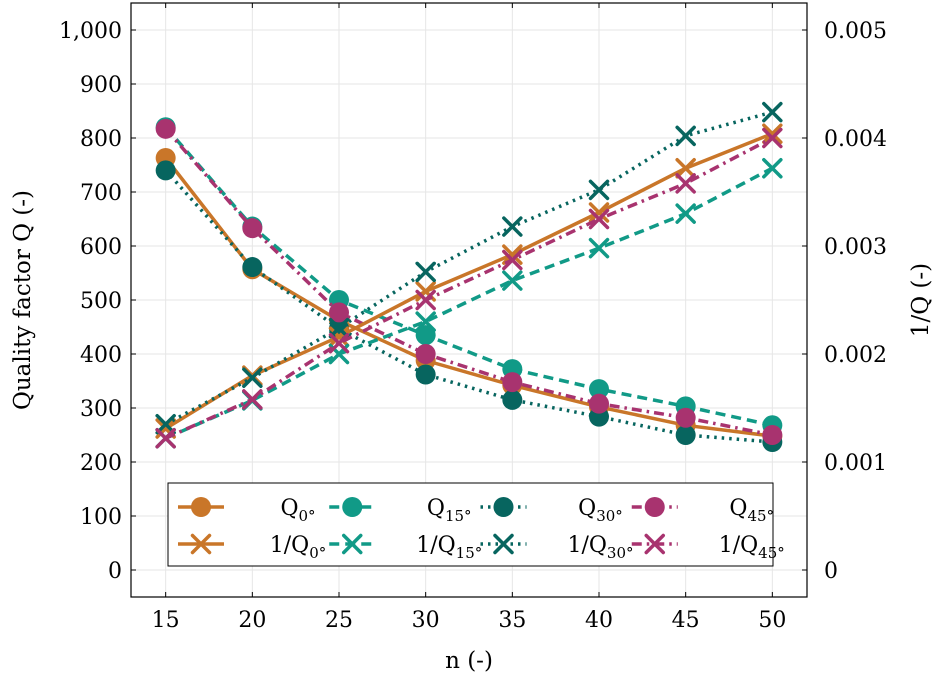  I want to click on legend-label: 1/Q15°, so click(449, 547).